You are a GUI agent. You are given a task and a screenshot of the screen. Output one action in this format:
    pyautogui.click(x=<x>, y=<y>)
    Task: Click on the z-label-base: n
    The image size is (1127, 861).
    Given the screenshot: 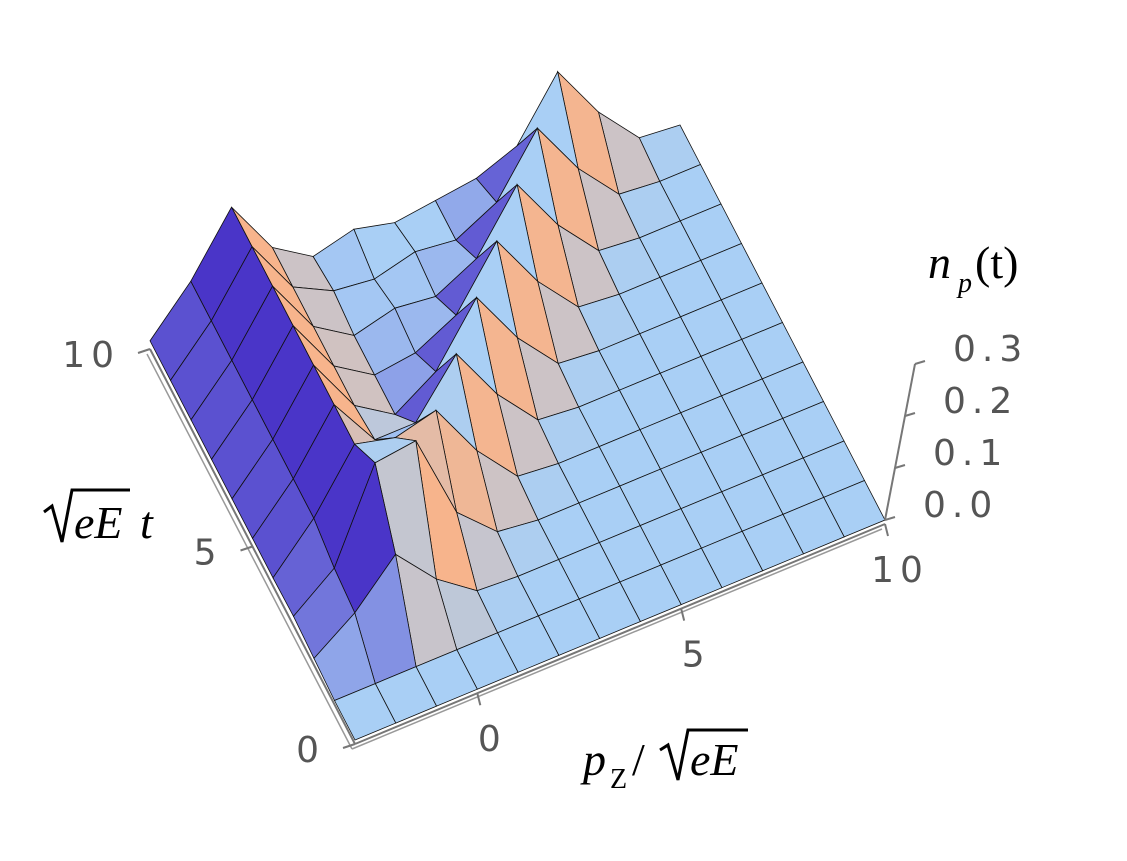 What is the action you would take?
    pyautogui.click(x=939, y=262)
    